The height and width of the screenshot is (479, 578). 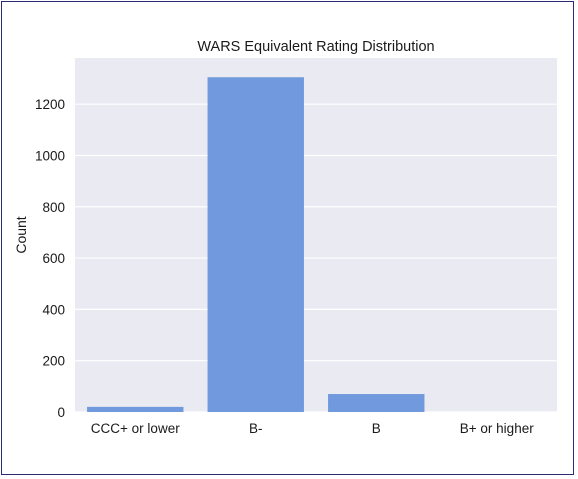 What do you see at coordinates (53, 207) in the screenshot?
I see `y-tick-label: 800` at bounding box center [53, 207].